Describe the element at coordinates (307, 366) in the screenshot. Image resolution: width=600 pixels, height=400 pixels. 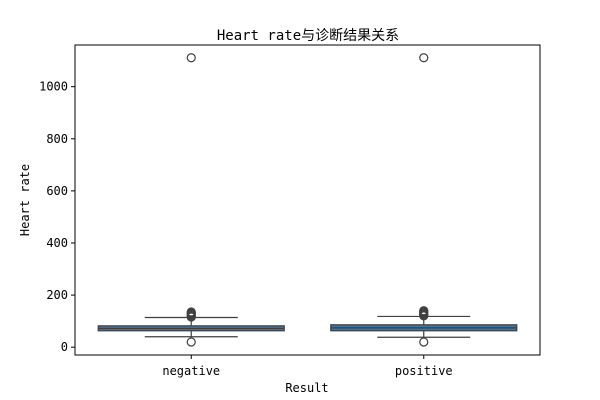
I see `x-axis: negative positive` at that location.